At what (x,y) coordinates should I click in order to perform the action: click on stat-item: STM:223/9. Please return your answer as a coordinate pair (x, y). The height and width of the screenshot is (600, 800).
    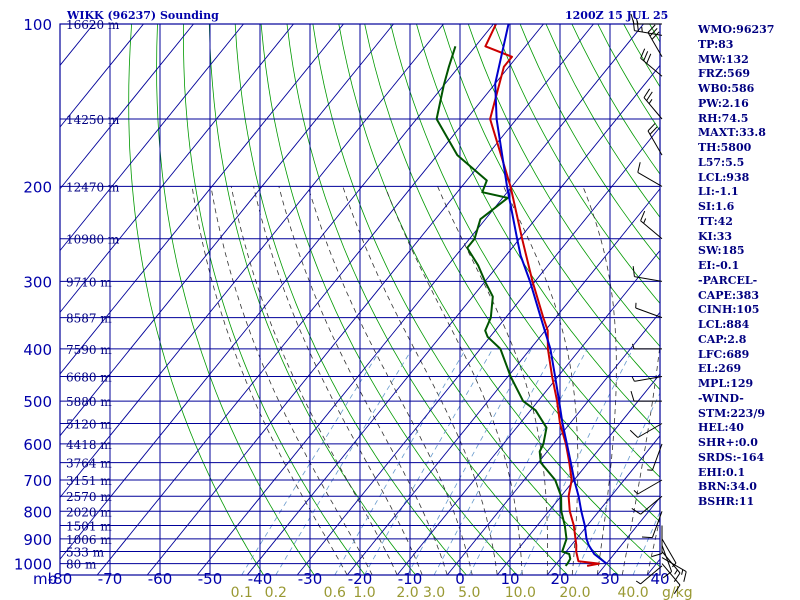
    Looking at the image, I should click on (731, 413).